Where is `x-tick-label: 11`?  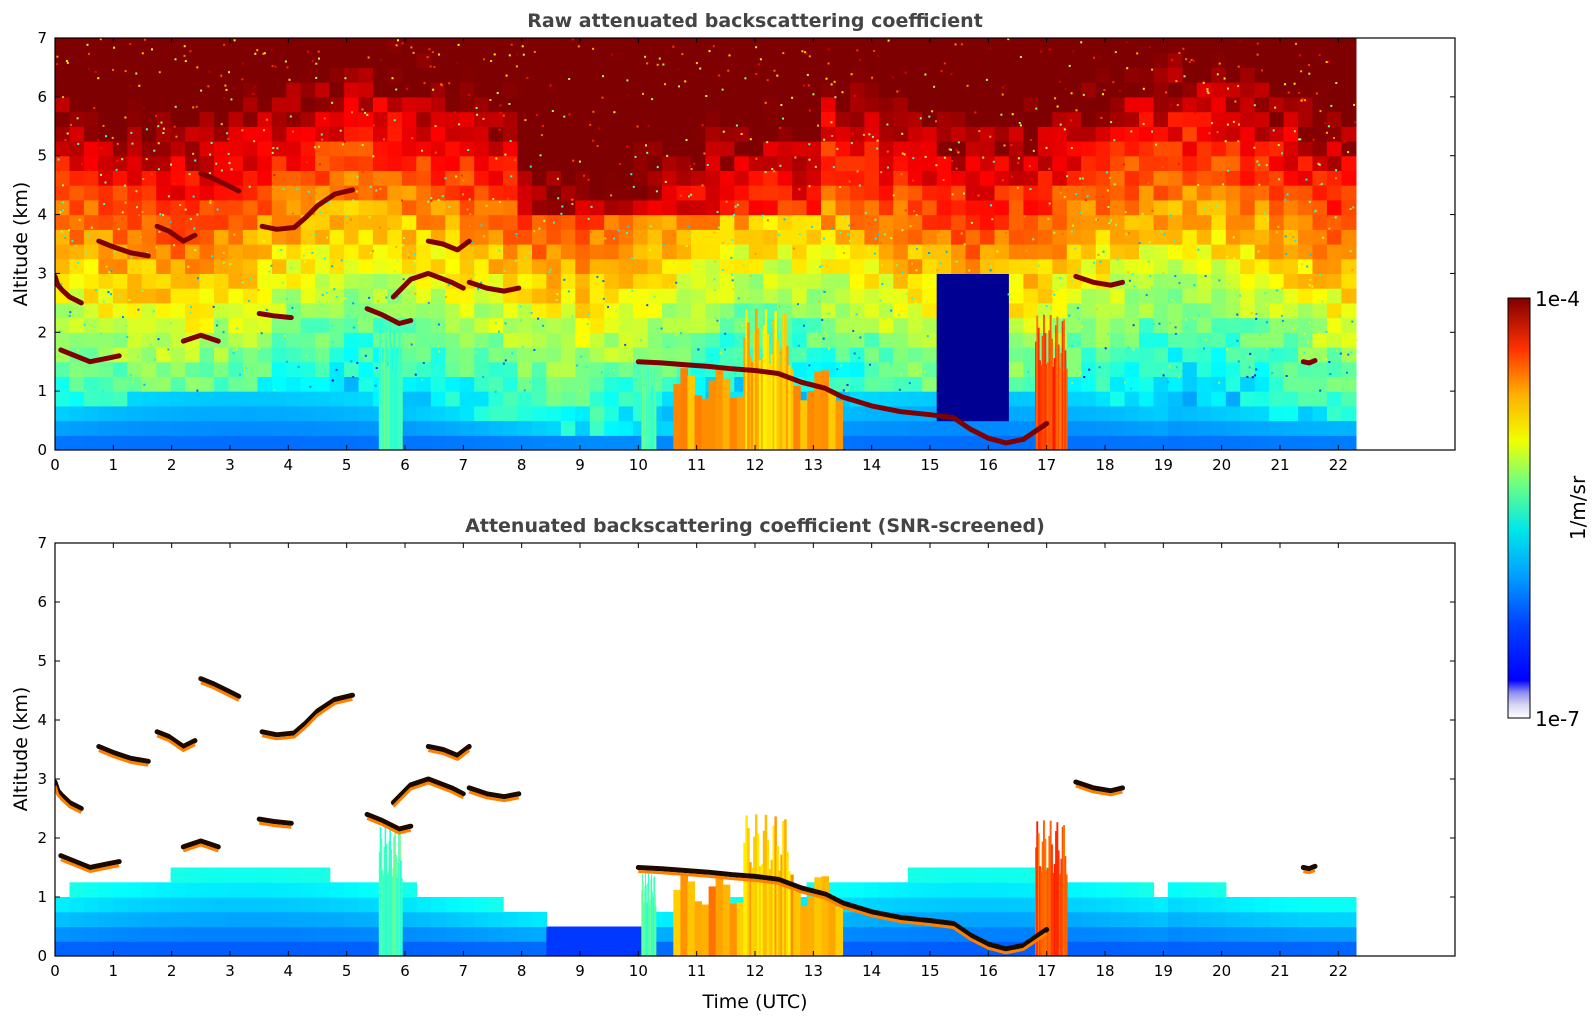 x-tick-label: 11 is located at coordinates (696, 971).